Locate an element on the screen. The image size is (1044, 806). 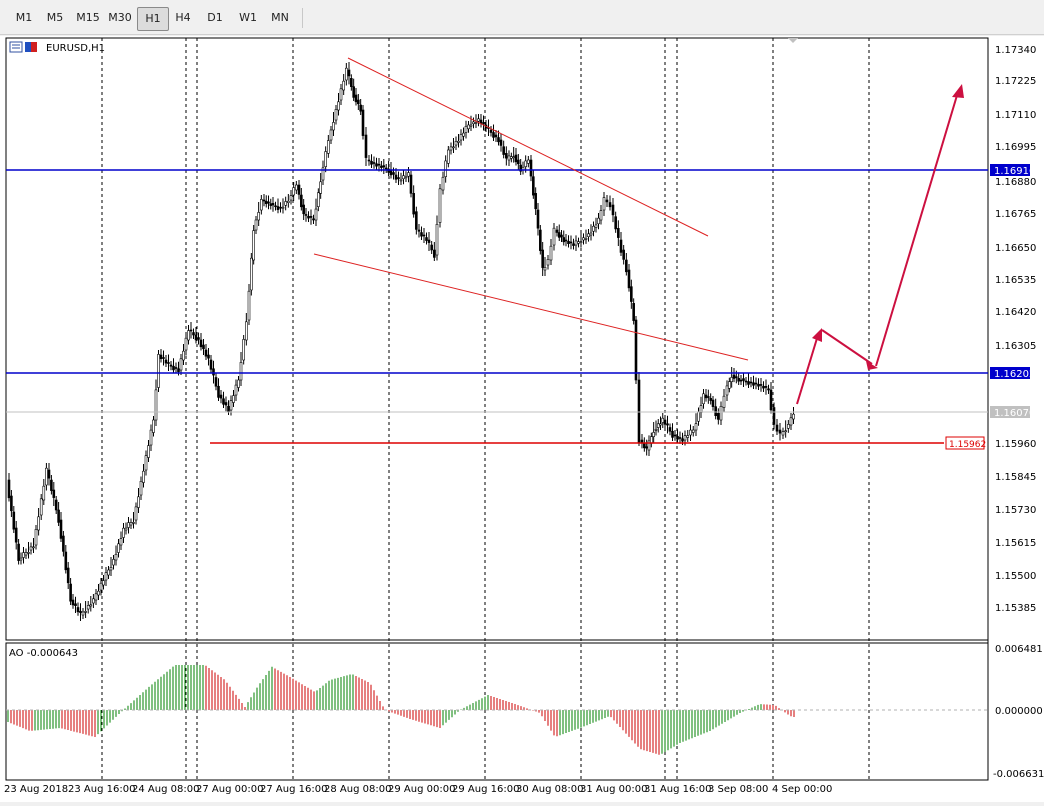
level-badge-lower is located at coordinates (1010, 373).